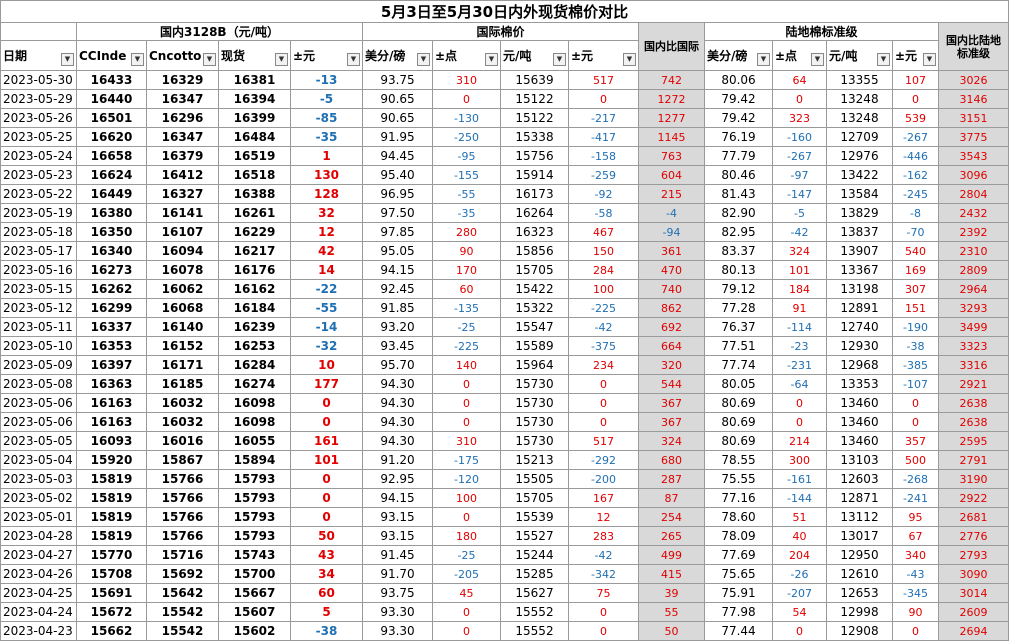 Image resolution: width=1010 pixels, height=643 pixels. I want to click on table-cell: 12930, so click(859, 346).